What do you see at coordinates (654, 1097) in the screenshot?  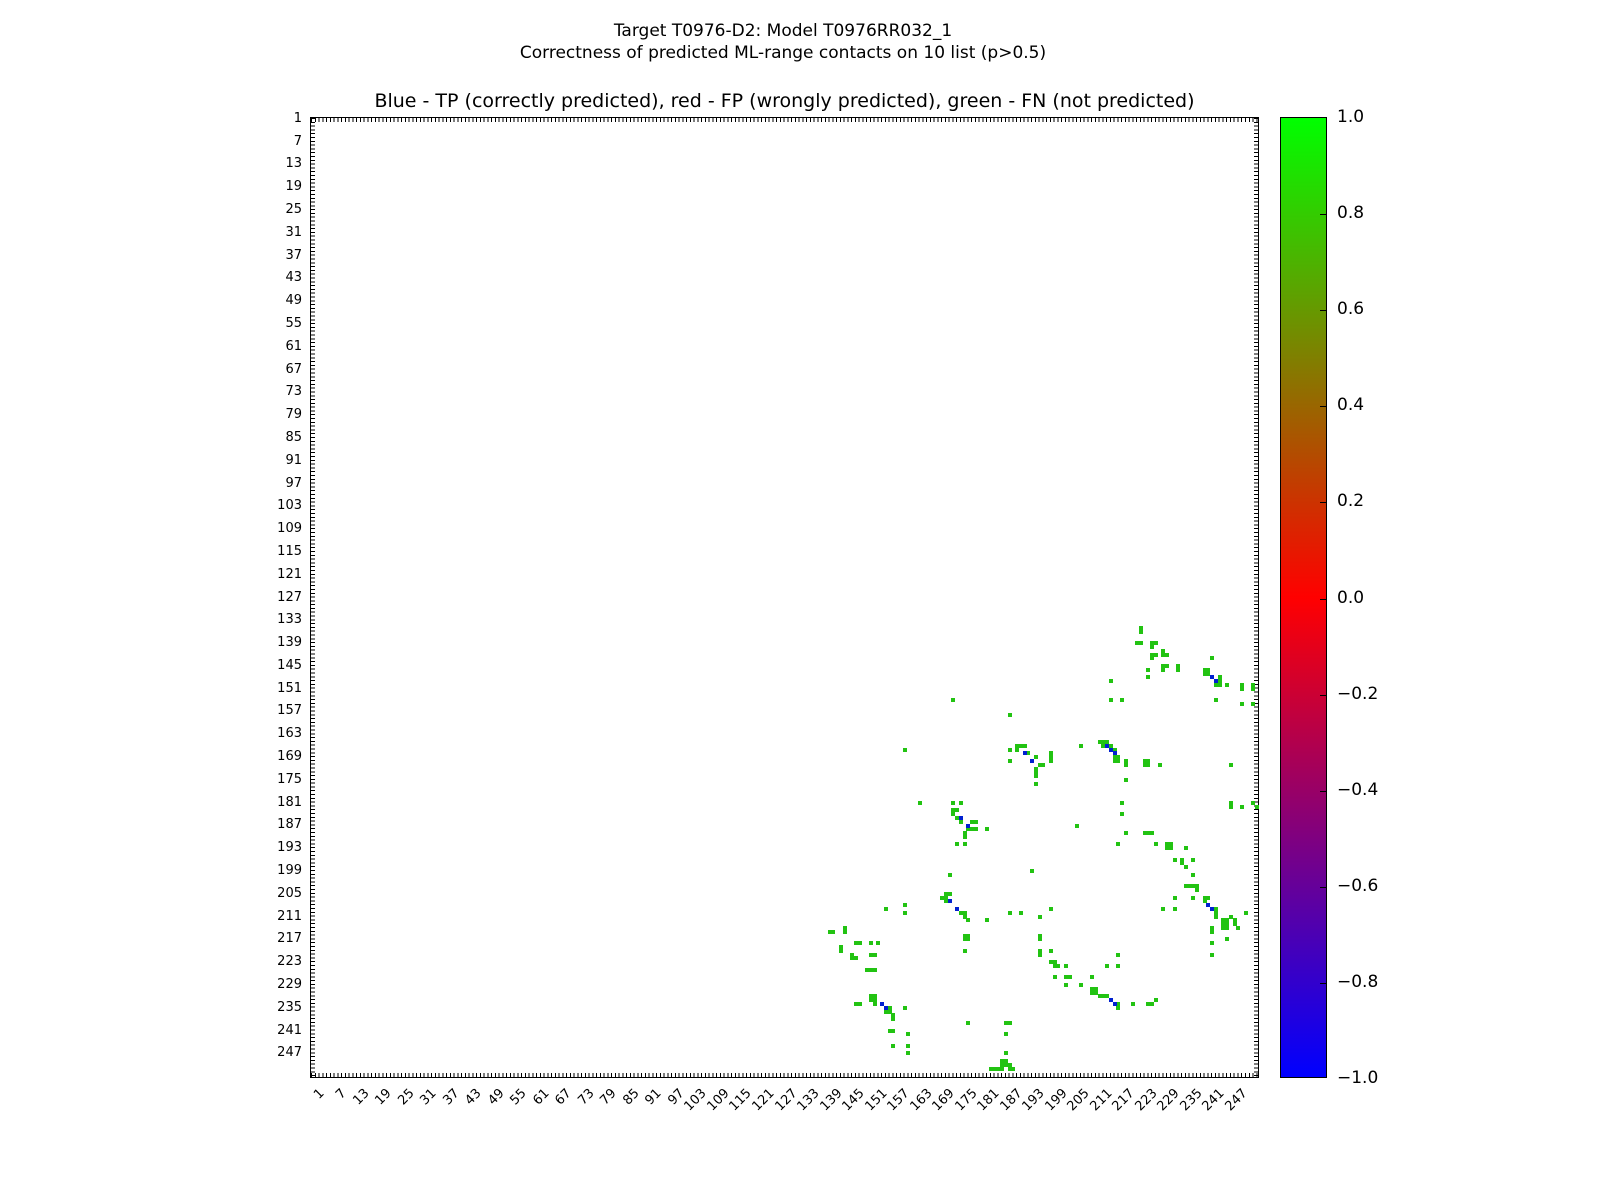 I see `x-tick-label: 91` at bounding box center [654, 1097].